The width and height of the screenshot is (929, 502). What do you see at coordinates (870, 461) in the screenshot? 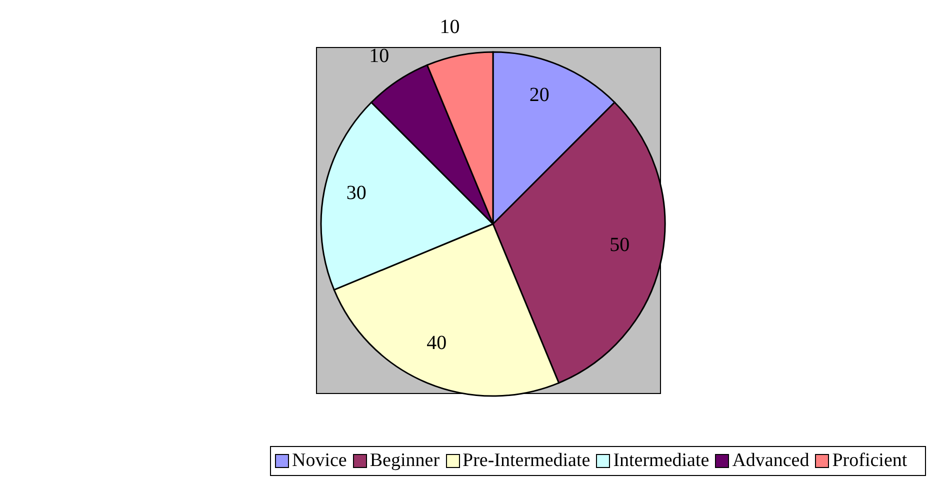
I see `legend-label: Proficient` at bounding box center [870, 461].